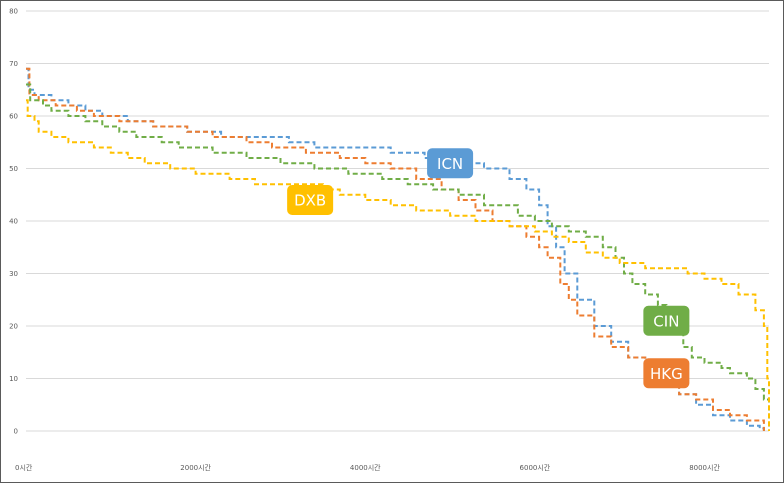 This screenshot has height=483, width=784. I want to click on series-tag-hkg: HKG, so click(666, 373).